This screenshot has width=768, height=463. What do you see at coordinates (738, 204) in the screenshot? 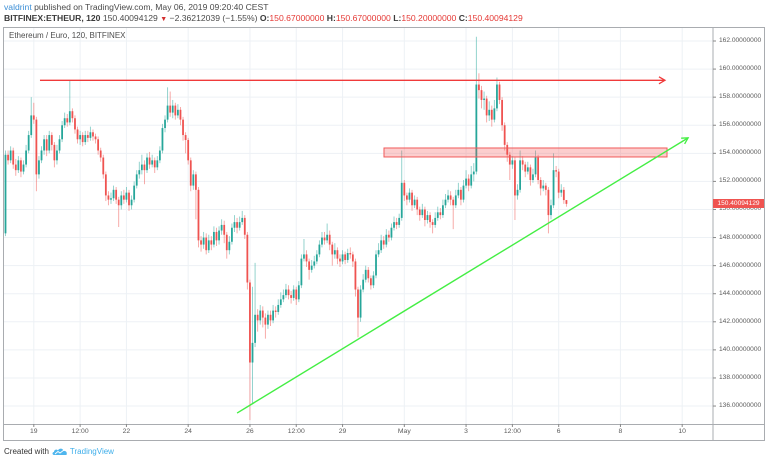
I see `last-price-label: 150.40094129` at bounding box center [738, 204].